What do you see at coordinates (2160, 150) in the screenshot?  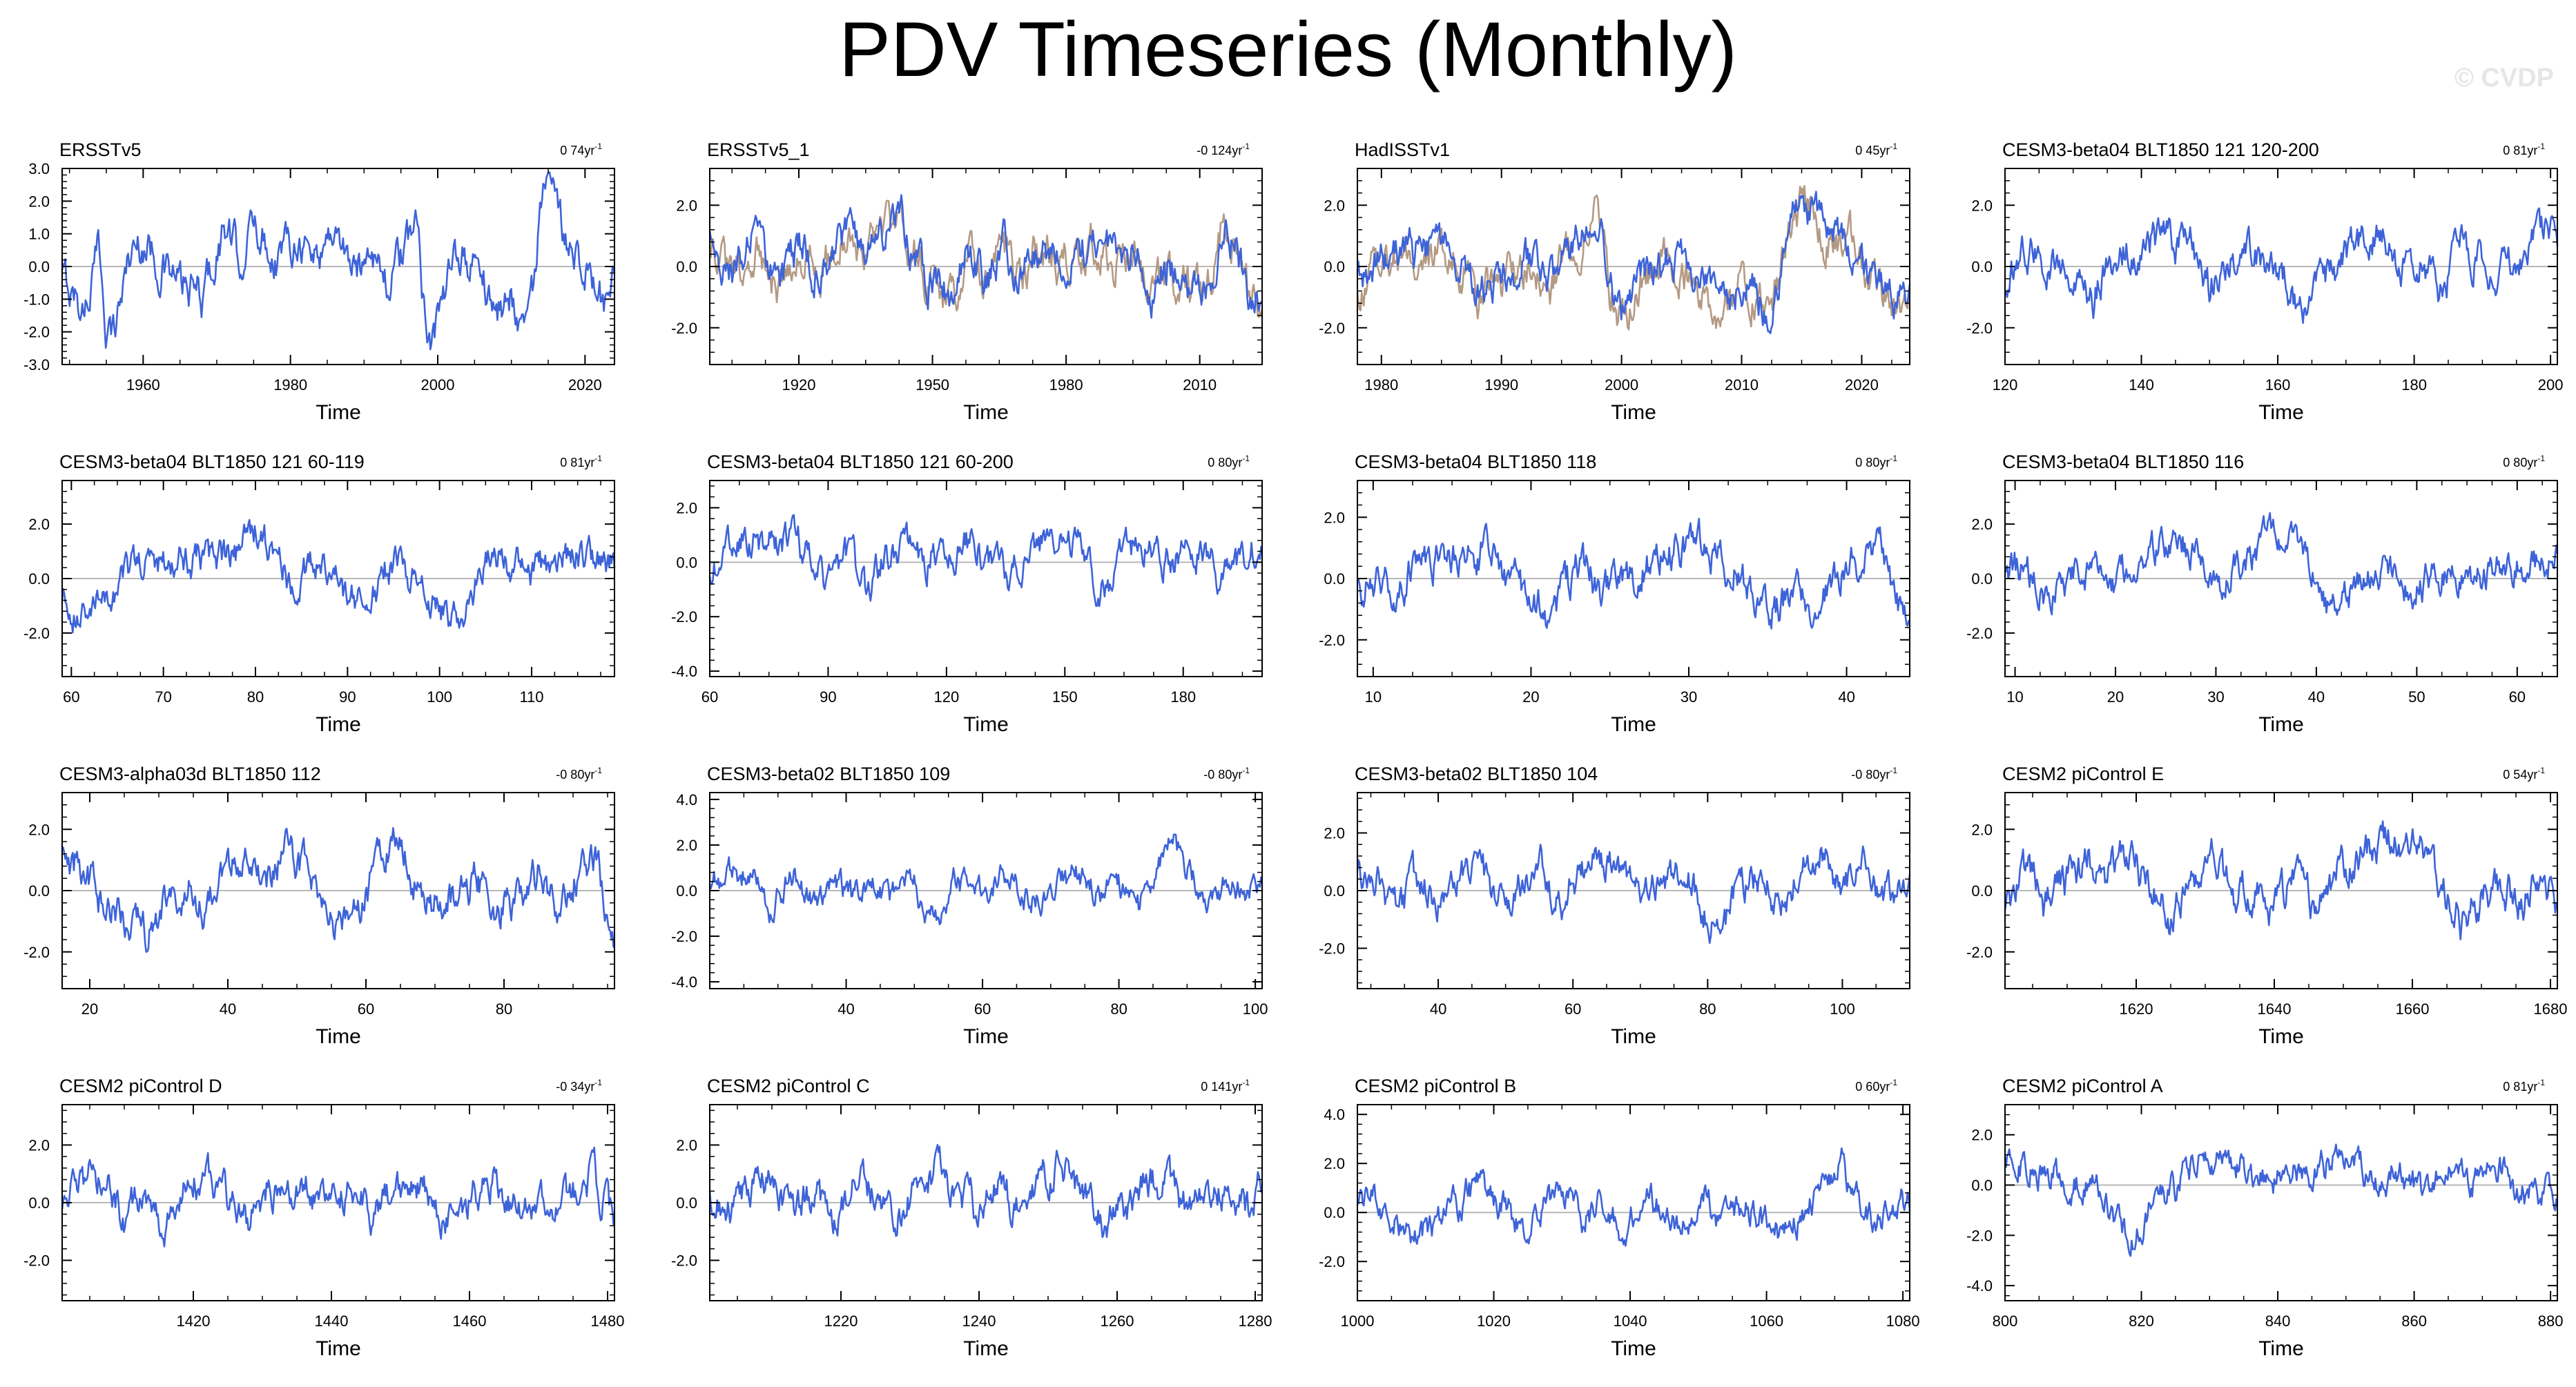 I see `panel-title: CESM3-beta04 BLT1850 121 120-200` at bounding box center [2160, 150].